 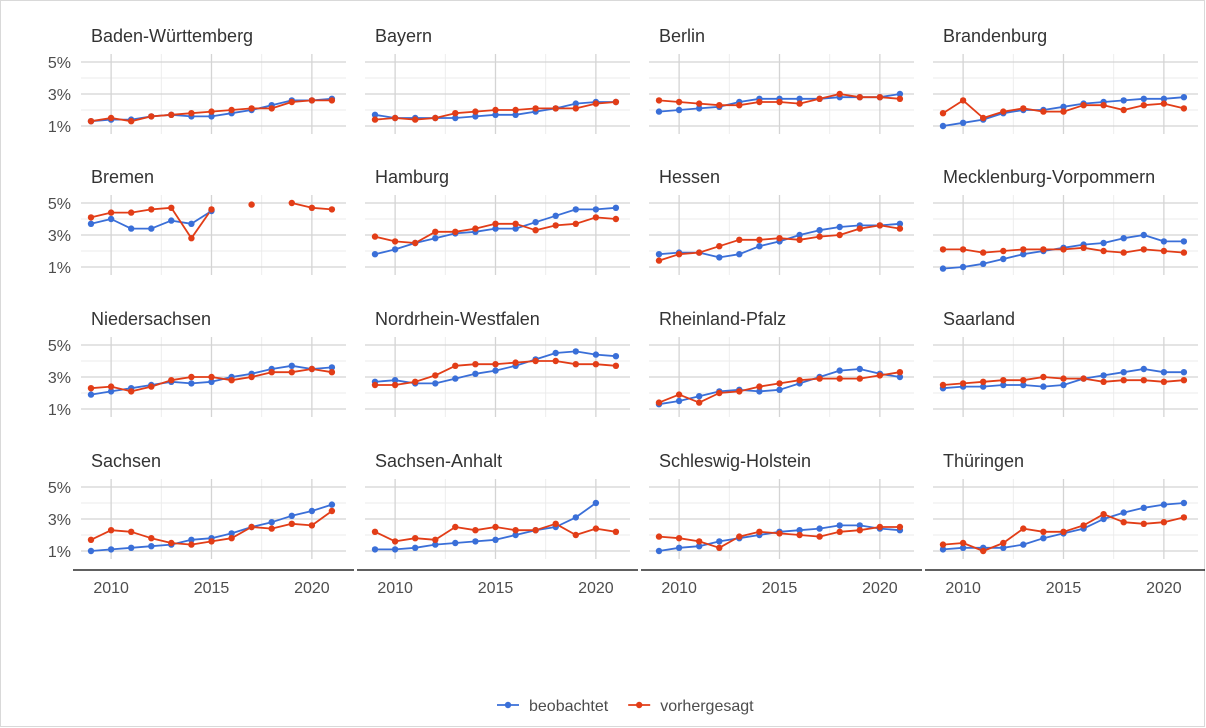 I want to click on series-line-beobachtet, so click(x=486, y=526).